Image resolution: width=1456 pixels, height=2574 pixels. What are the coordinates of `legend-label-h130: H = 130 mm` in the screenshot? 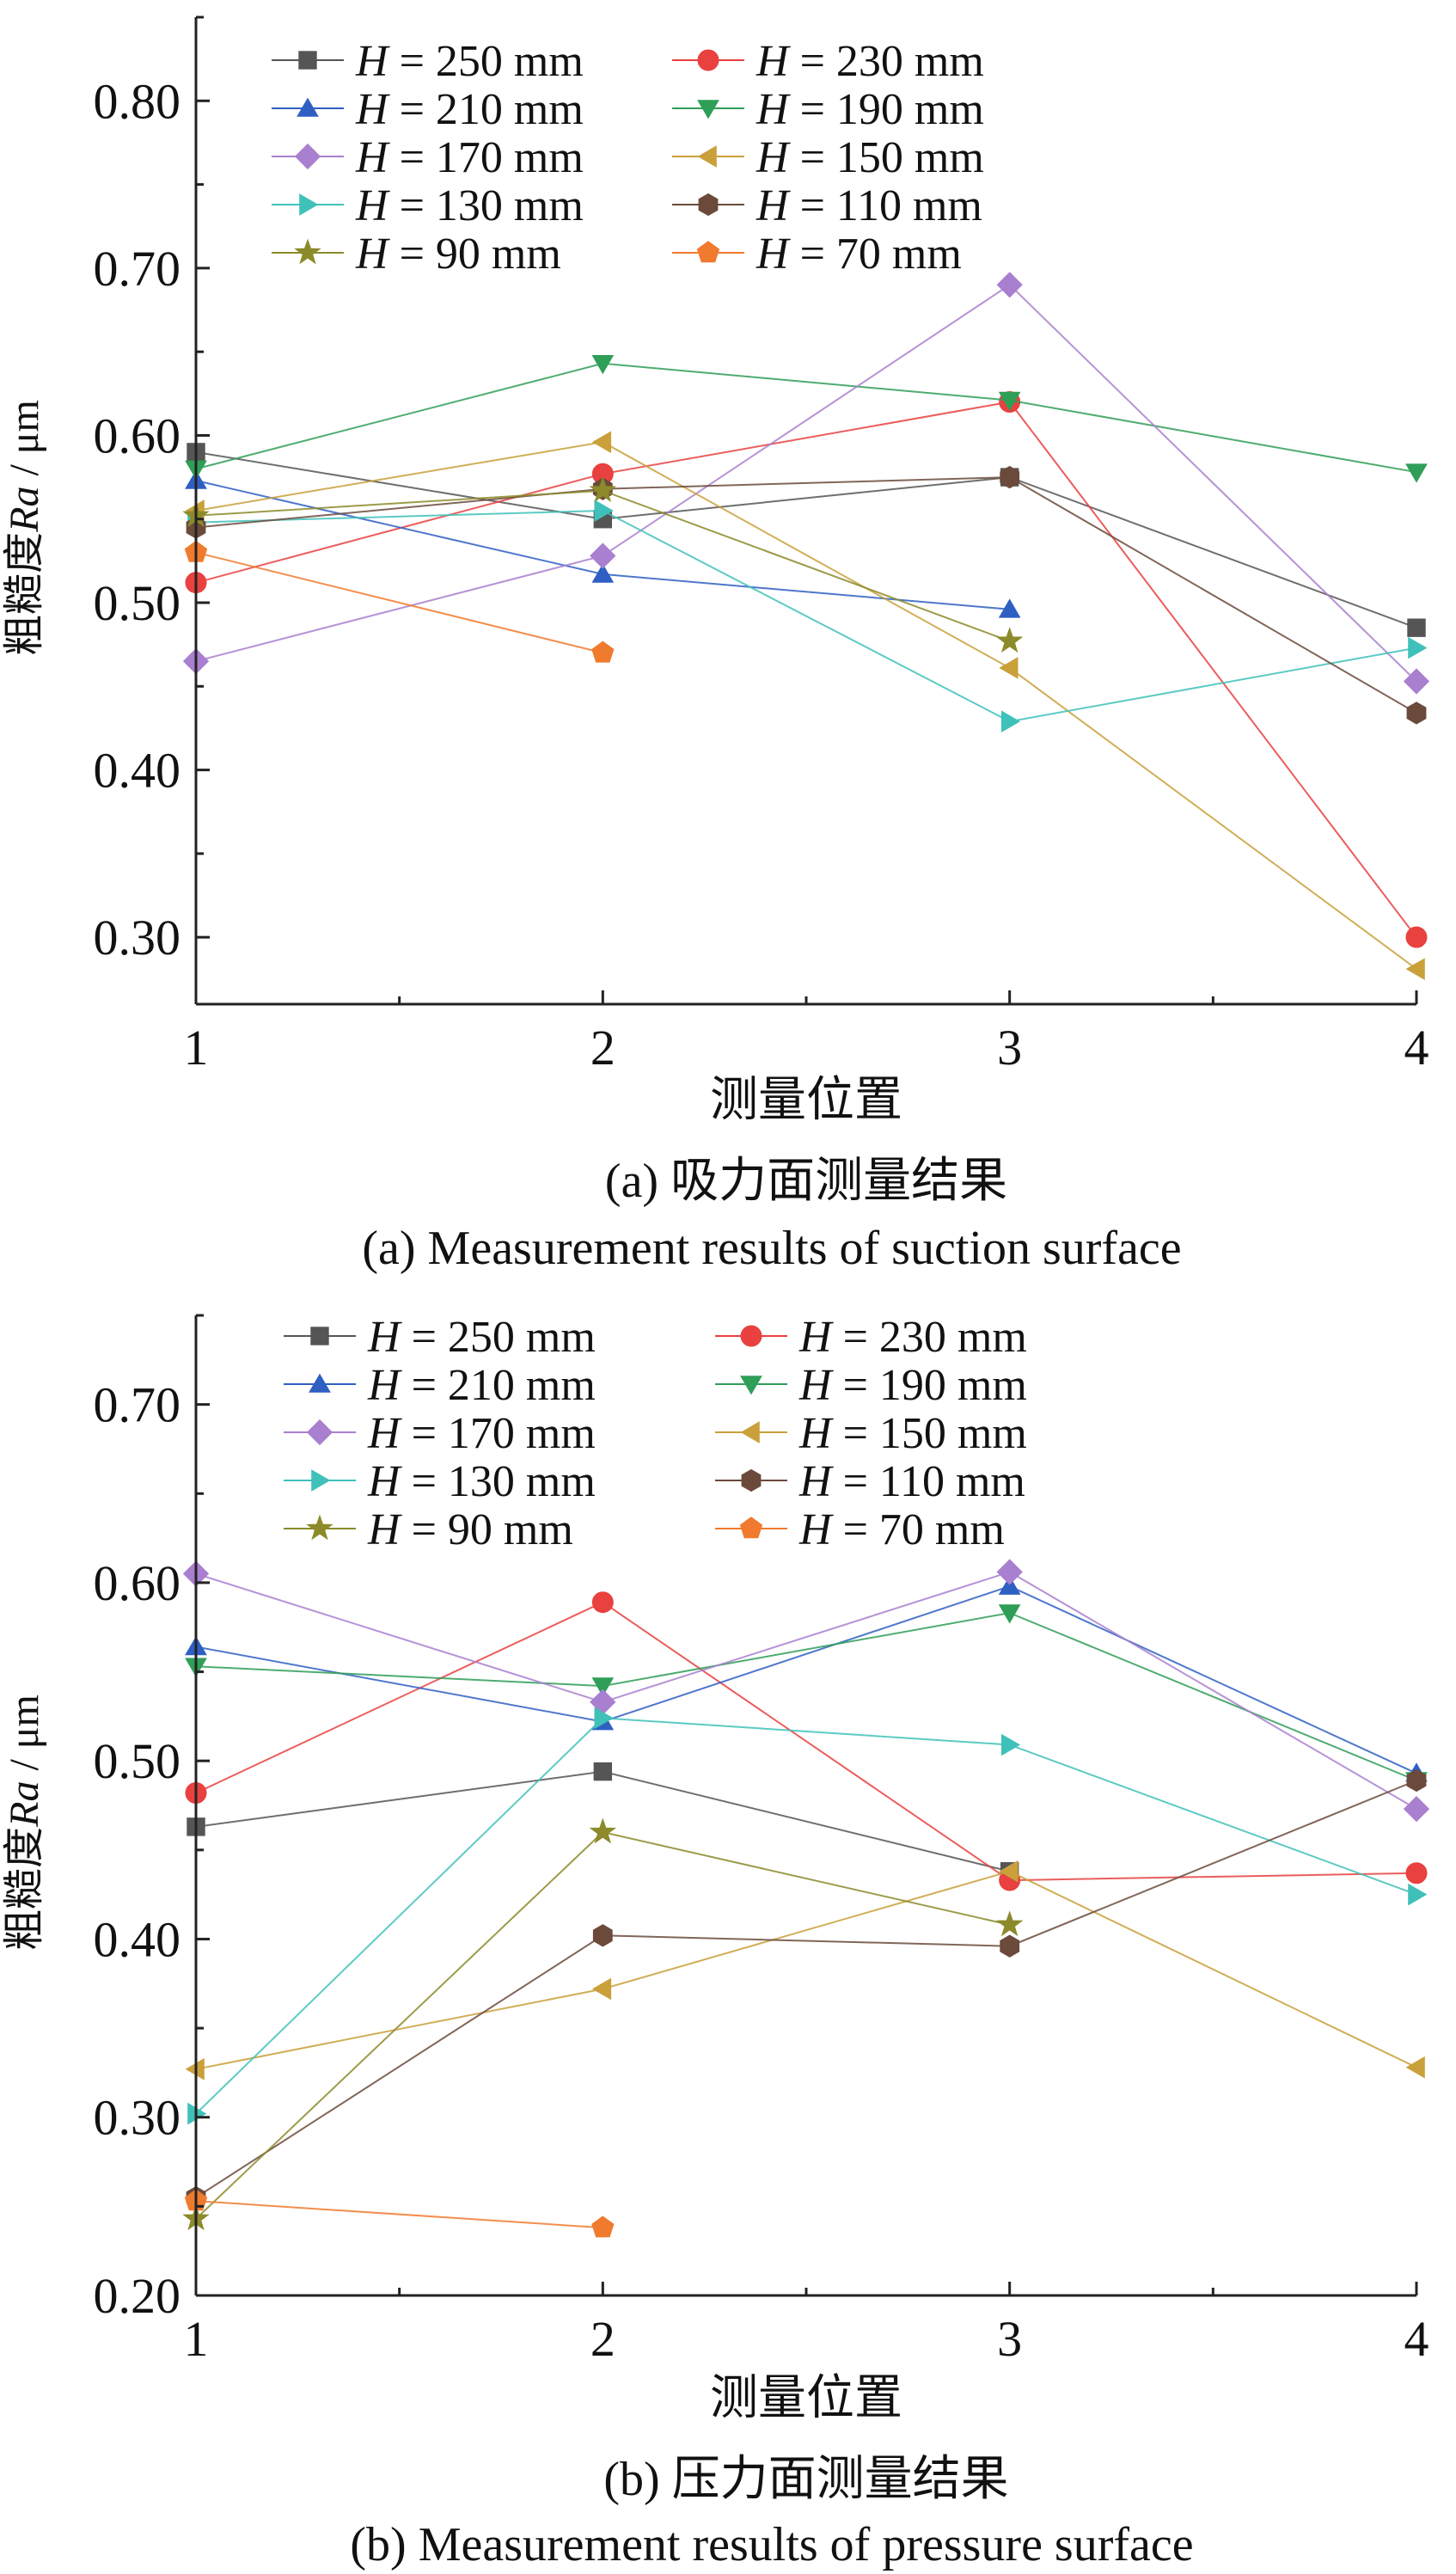 It's located at (470, 205).